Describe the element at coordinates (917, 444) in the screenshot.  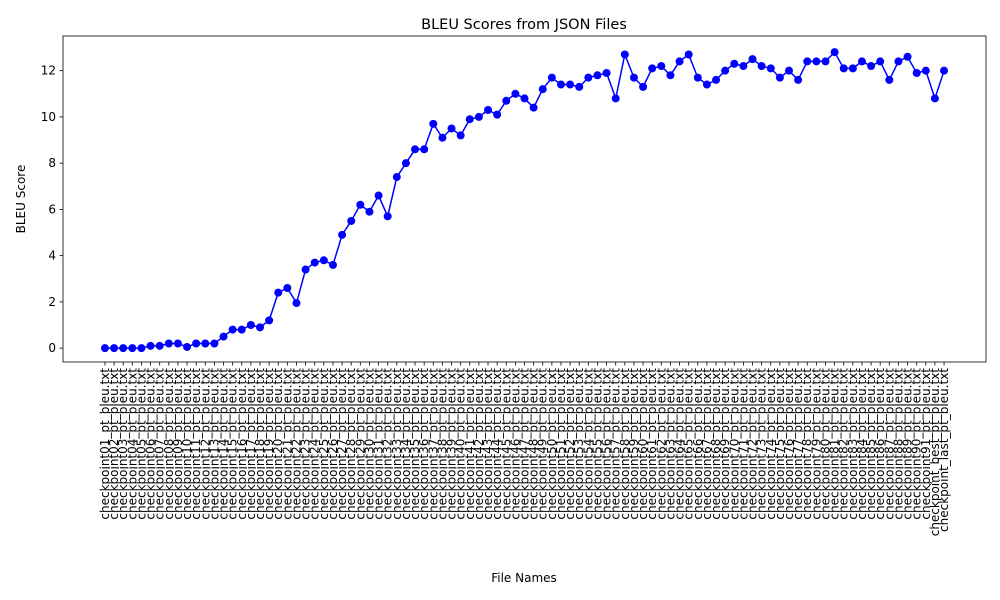
I see `x-tick-label: checkpoint90_pt_bleu.txt` at that location.